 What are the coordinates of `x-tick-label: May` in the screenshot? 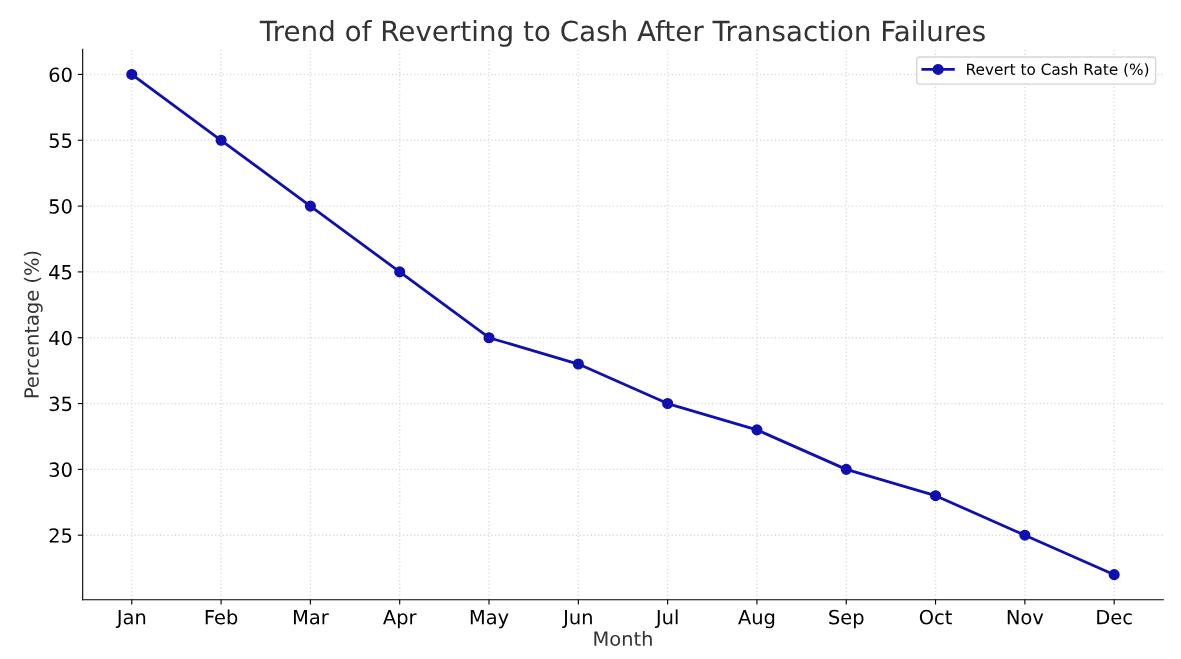 It's located at (489, 619).